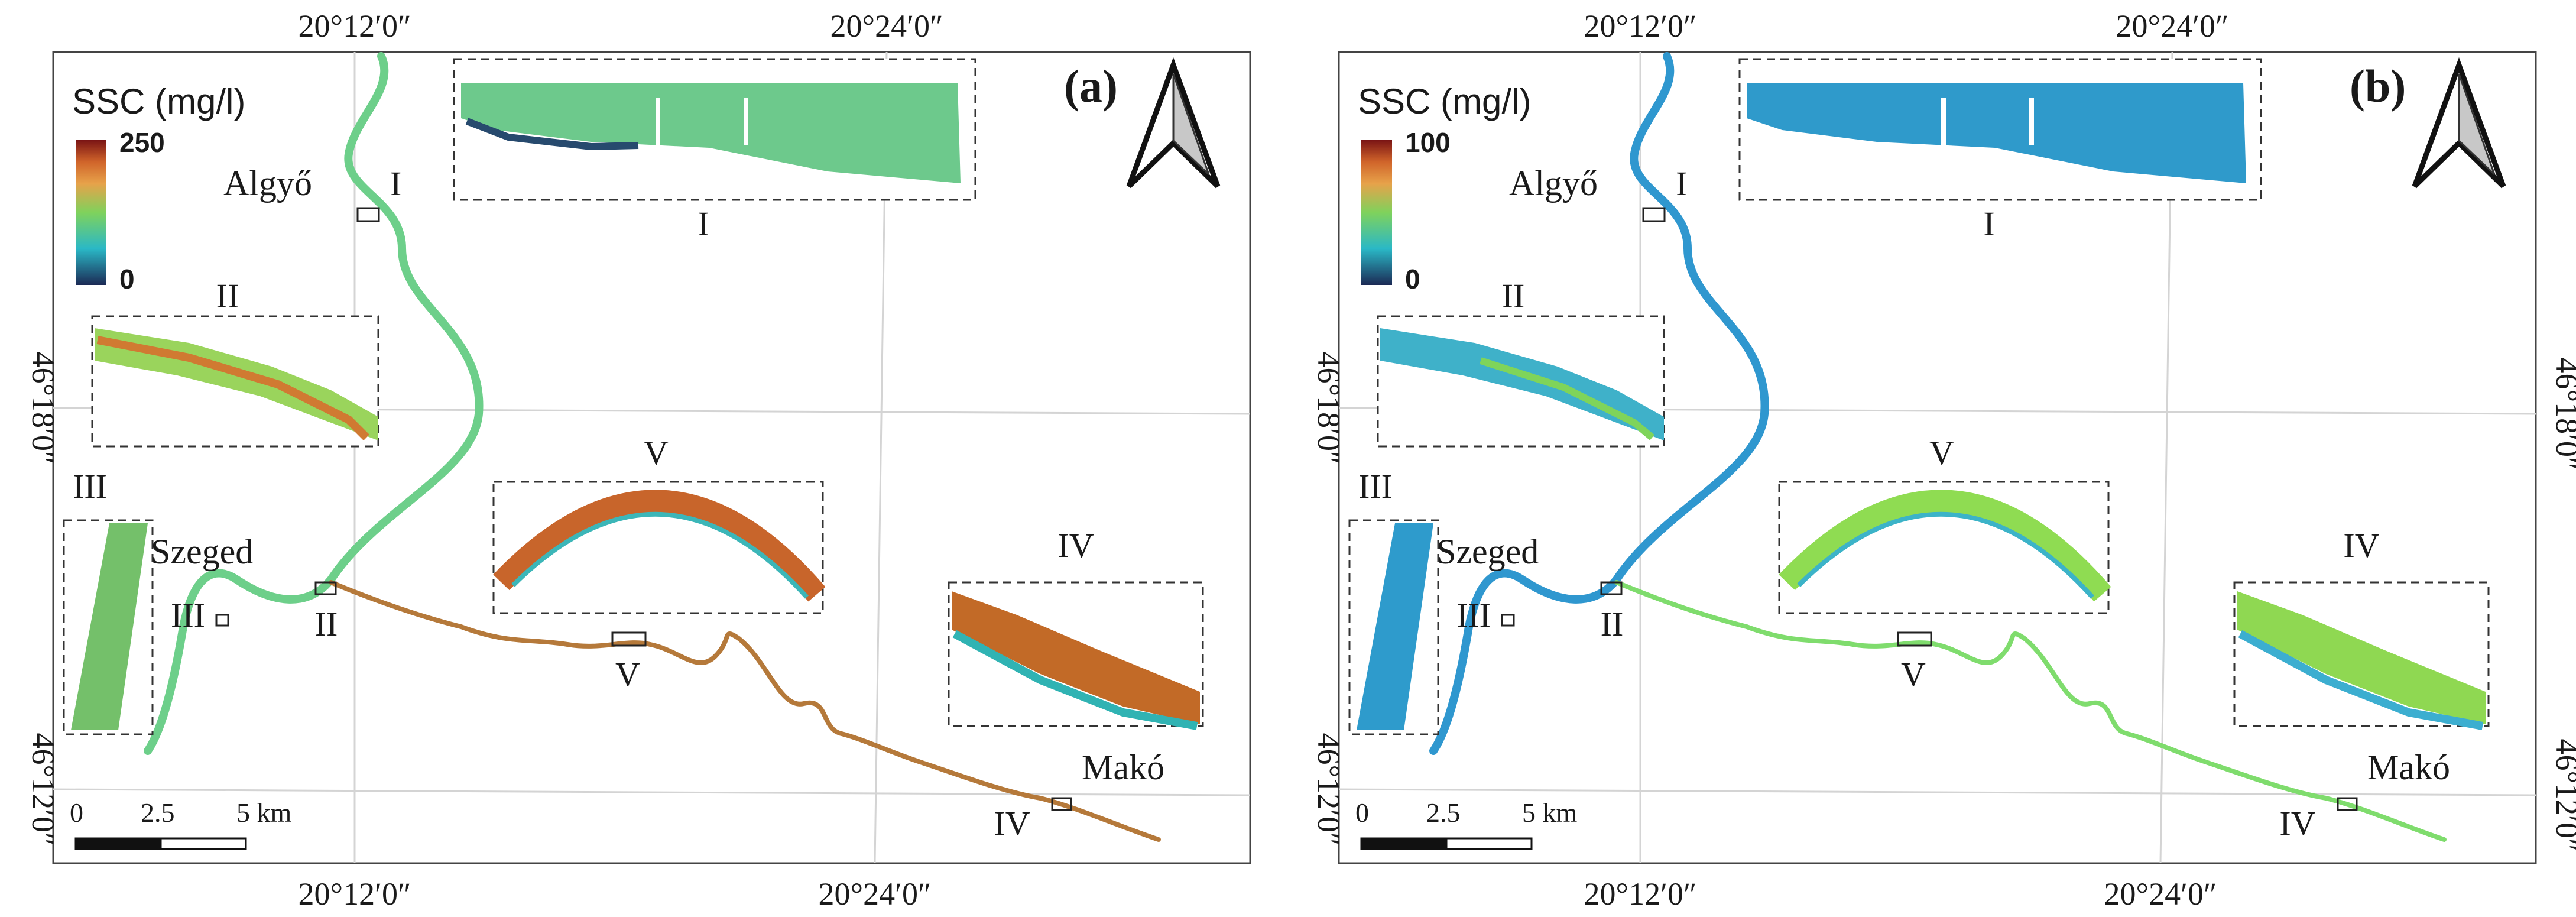 Image resolution: width=2576 pixels, height=917 pixels. Describe the element at coordinates (2562, 795) in the screenshot. I see `lat-label-lower-right: 46°12′0″` at that location.